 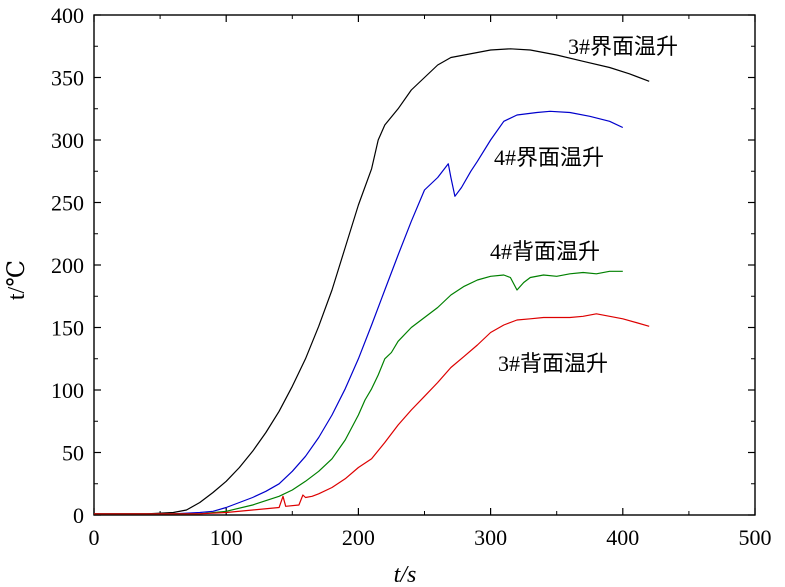 What do you see at coordinates (226, 537) in the screenshot?
I see `x-tick-label: 100` at bounding box center [226, 537].